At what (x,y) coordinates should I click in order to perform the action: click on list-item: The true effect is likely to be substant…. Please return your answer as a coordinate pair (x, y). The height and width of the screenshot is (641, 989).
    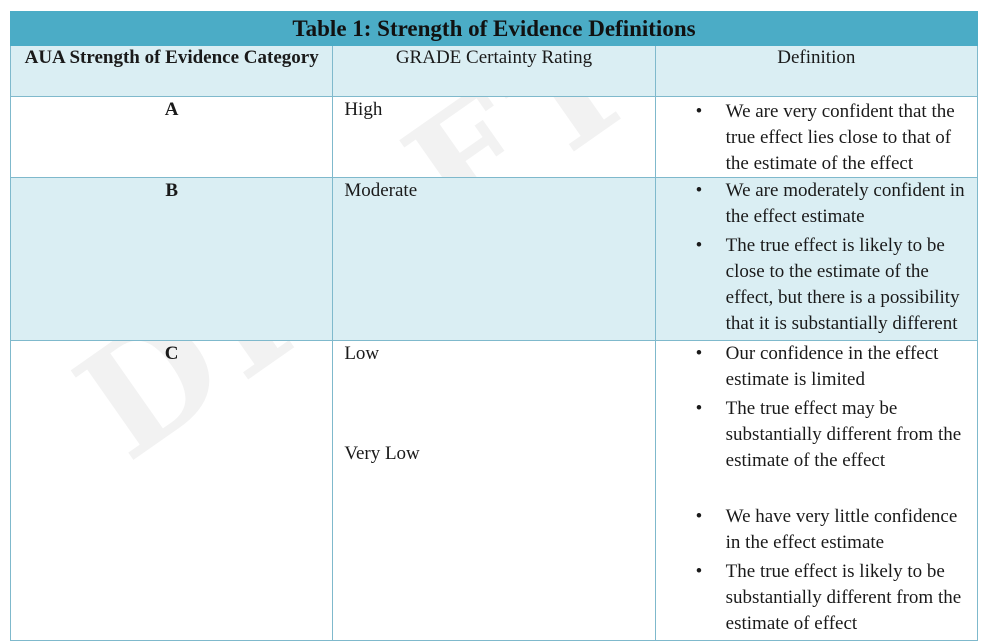
    Looking at the image, I should click on (816, 598).